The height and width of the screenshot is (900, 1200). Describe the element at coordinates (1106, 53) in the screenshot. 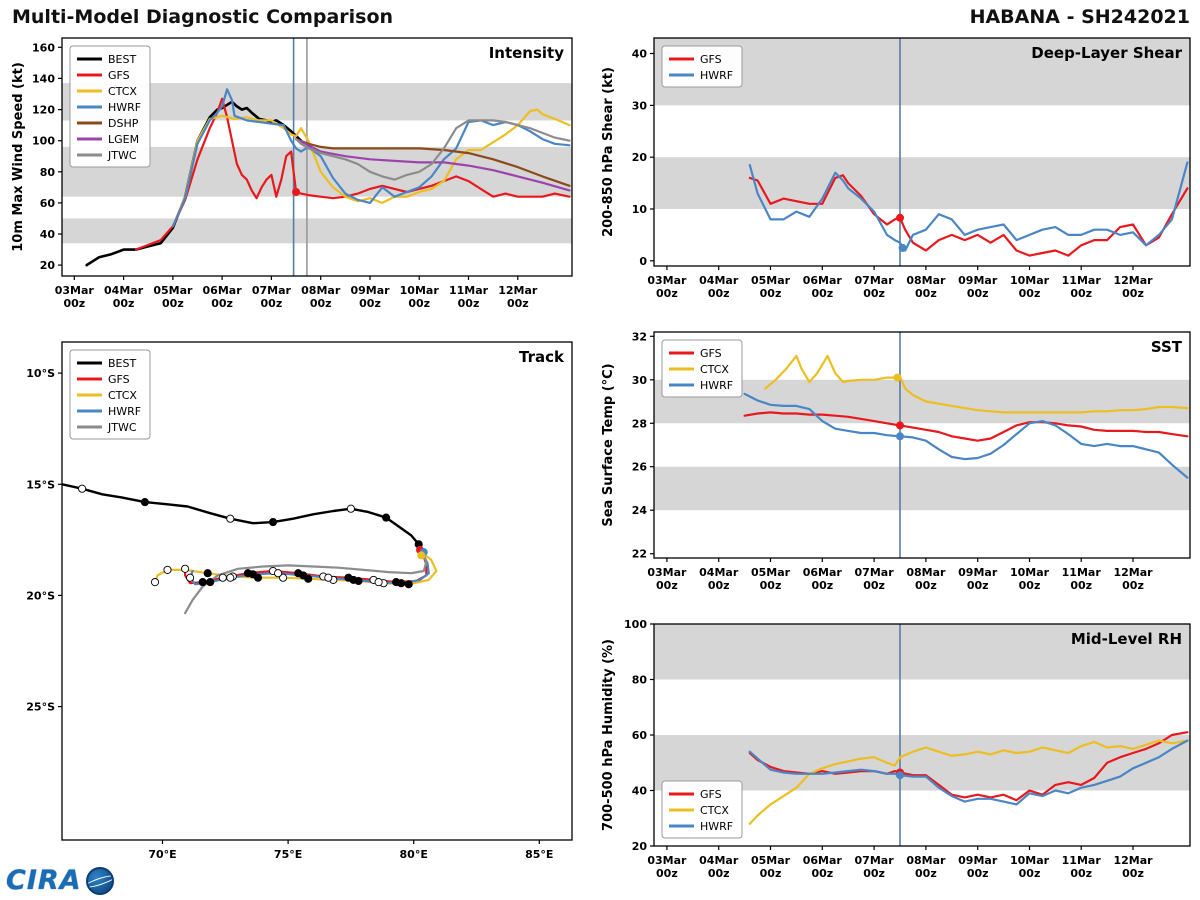

I see `svg-text: Deep-Layer Shear` at that location.